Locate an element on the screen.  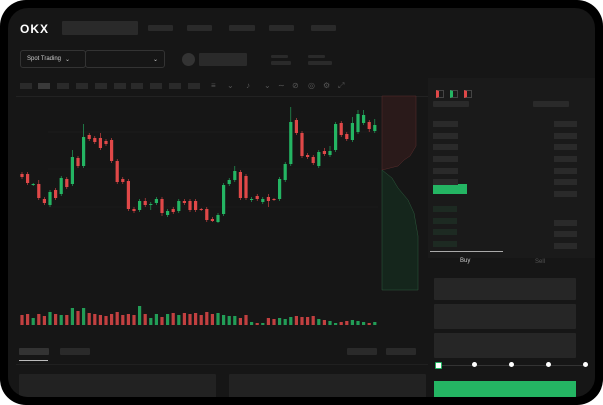
both-sides-icon is located at coordinates (440, 94).